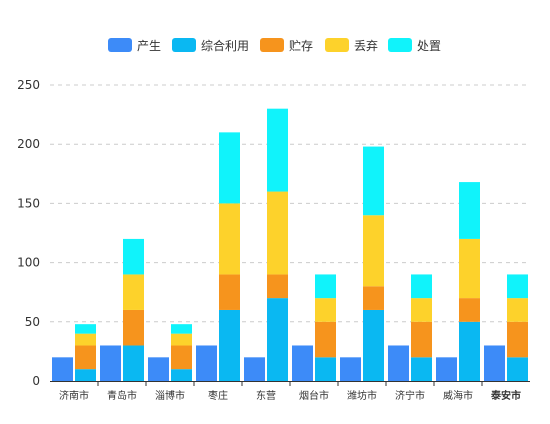  What do you see at coordinates (184, 45) in the screenshot?
I see `legend-swatch-comprehensive` at bounding box center [184, 45].